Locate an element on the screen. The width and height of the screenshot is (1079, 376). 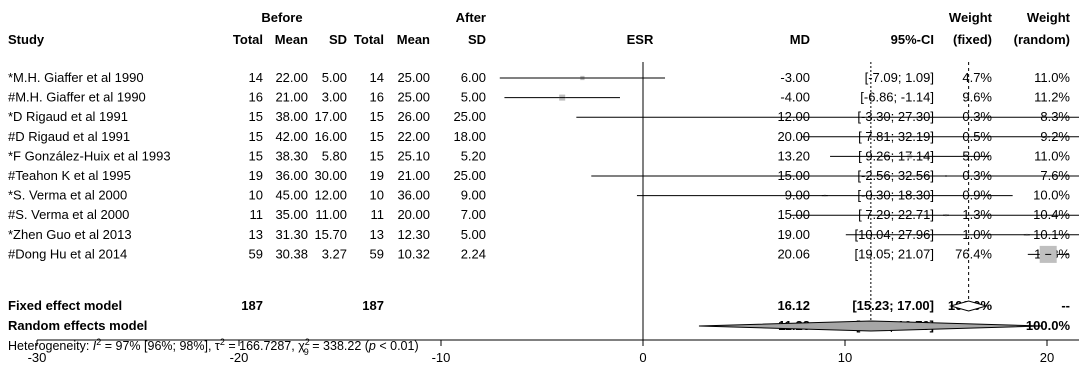
md-value: 20.06 is located at coordinates (793, 253).